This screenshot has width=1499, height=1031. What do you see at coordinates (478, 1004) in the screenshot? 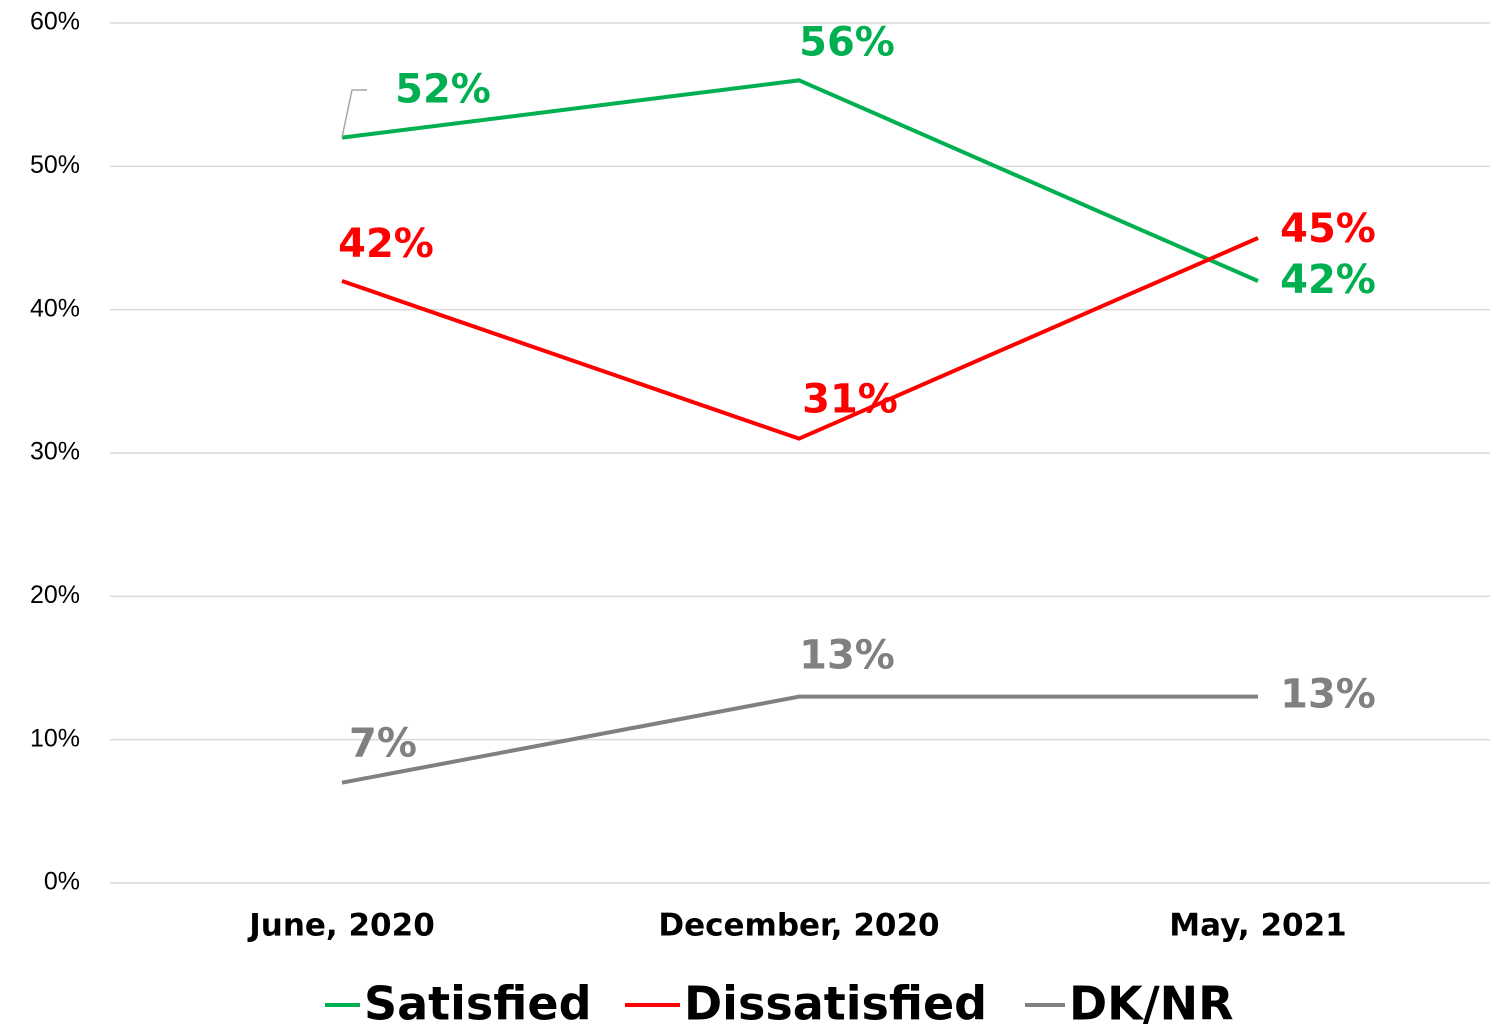
I see `legend-label: Satisfied` at bounding box center [478, 1004].